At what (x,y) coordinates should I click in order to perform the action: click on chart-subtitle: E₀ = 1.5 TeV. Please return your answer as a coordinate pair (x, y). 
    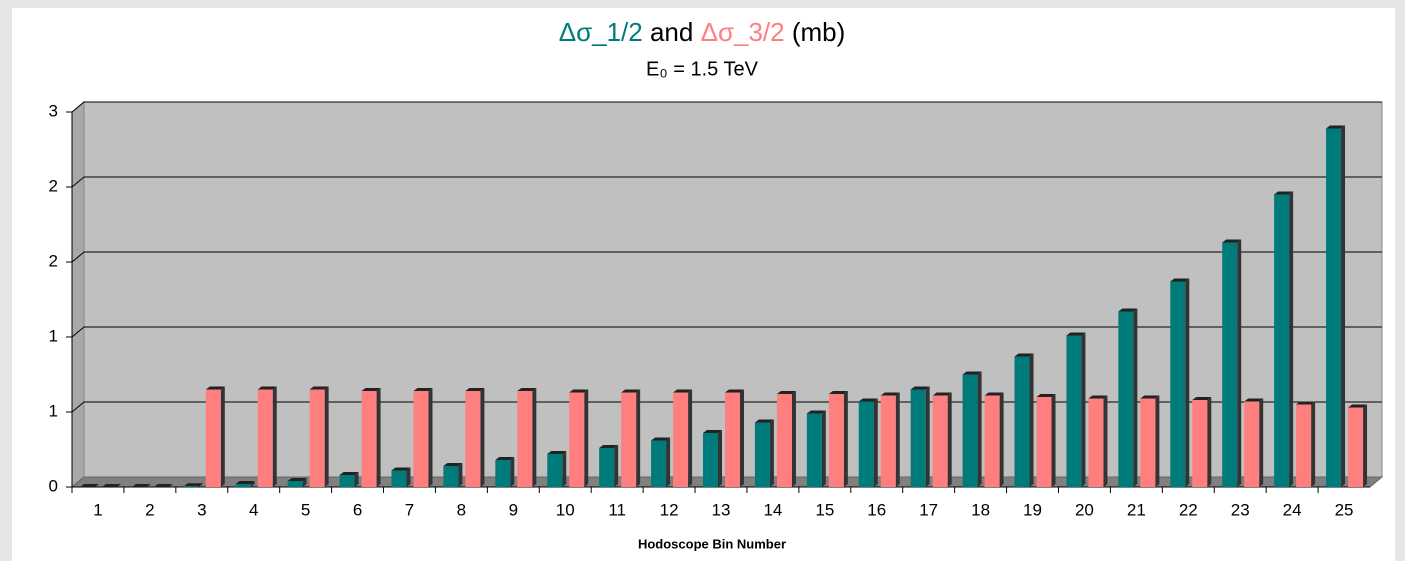
    Looking at the image, I should click on (702, 69).